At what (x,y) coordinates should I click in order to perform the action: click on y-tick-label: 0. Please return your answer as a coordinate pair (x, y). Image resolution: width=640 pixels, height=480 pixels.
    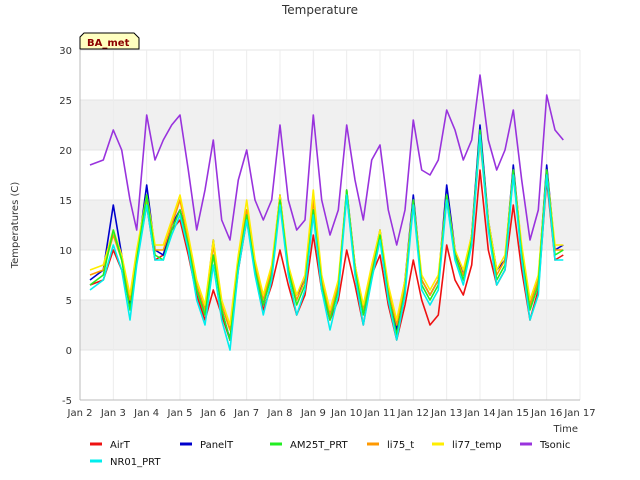
    Looking at the image, I should click on (69, 351).